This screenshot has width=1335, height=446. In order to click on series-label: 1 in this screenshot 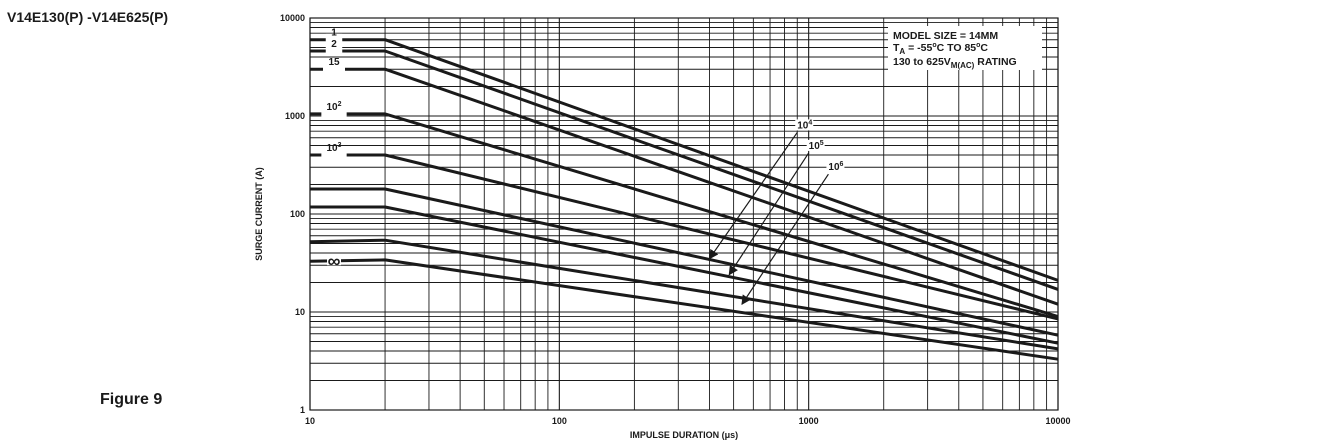, I will do `click(334, 33)`.